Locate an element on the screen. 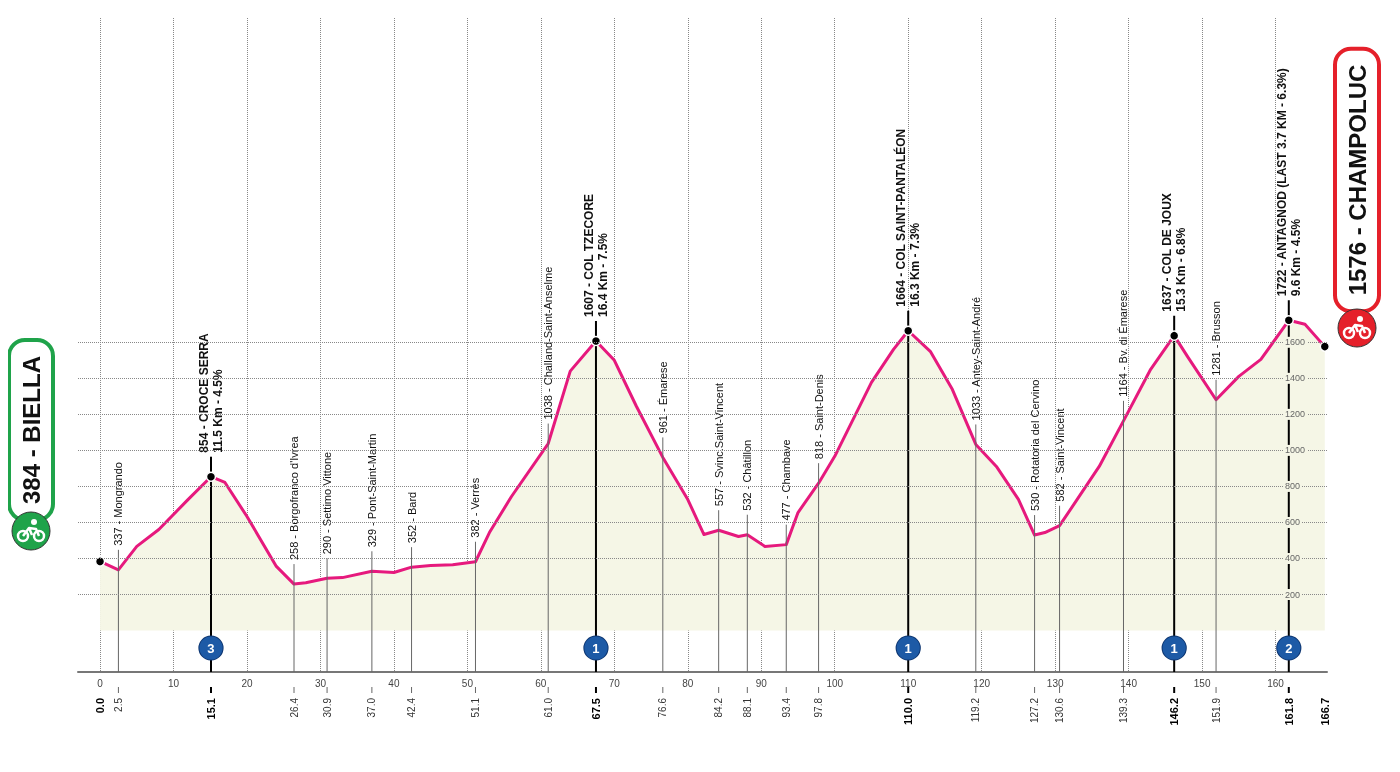 This screenshot has width=1400, height=772. x2-tick-label: 2.5 is located at coordinates (118, 704).